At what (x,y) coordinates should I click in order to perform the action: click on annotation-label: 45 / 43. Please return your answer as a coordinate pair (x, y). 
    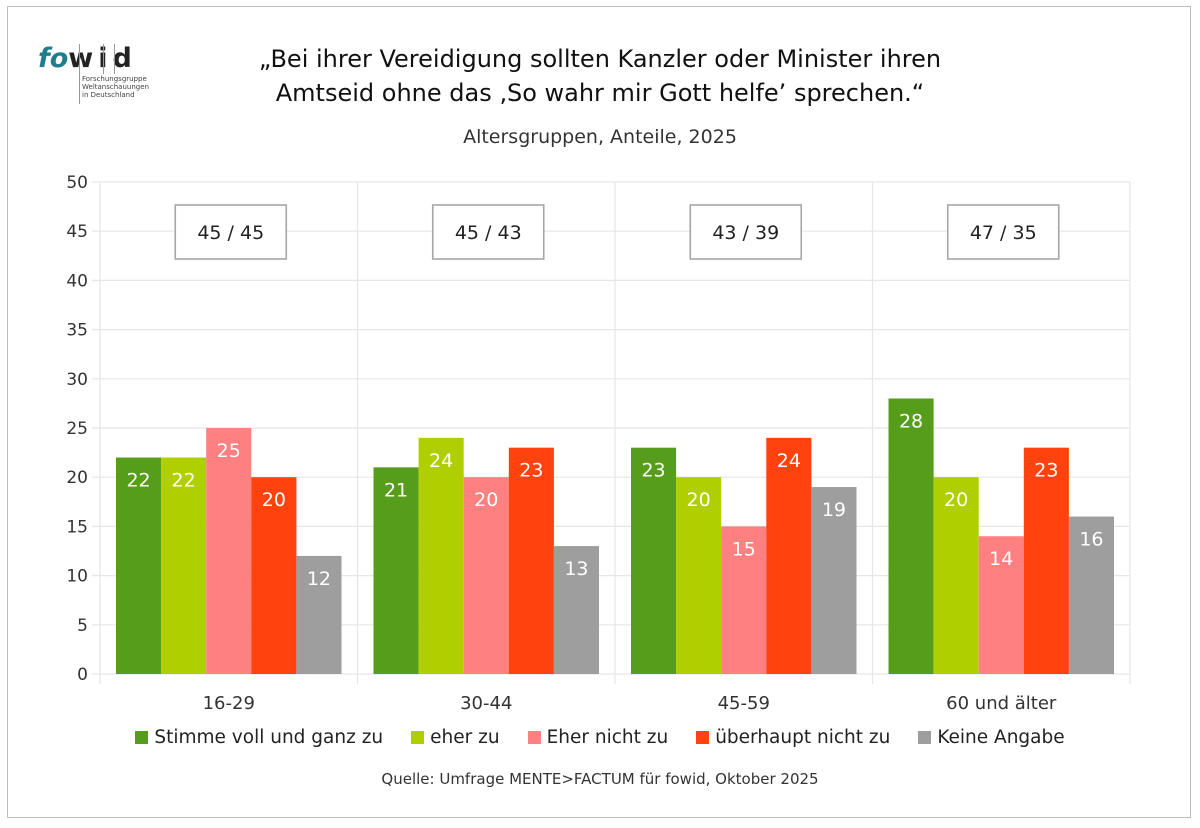
    Looking at the image, I should click on (488, 233).